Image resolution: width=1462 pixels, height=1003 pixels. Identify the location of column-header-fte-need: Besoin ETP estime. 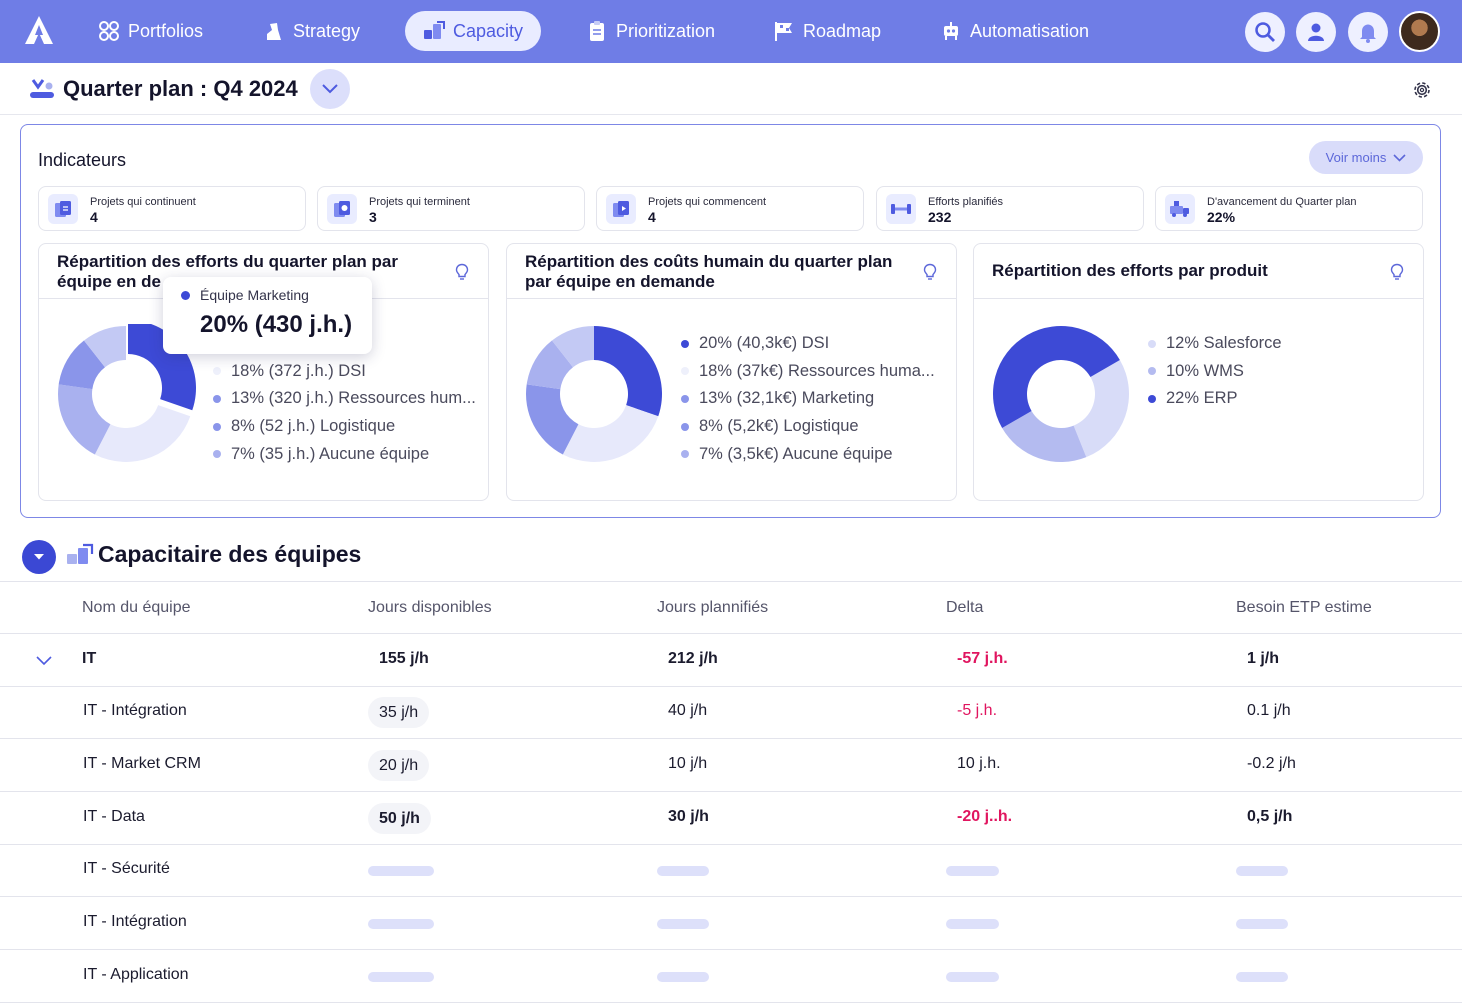
(1304, 607).